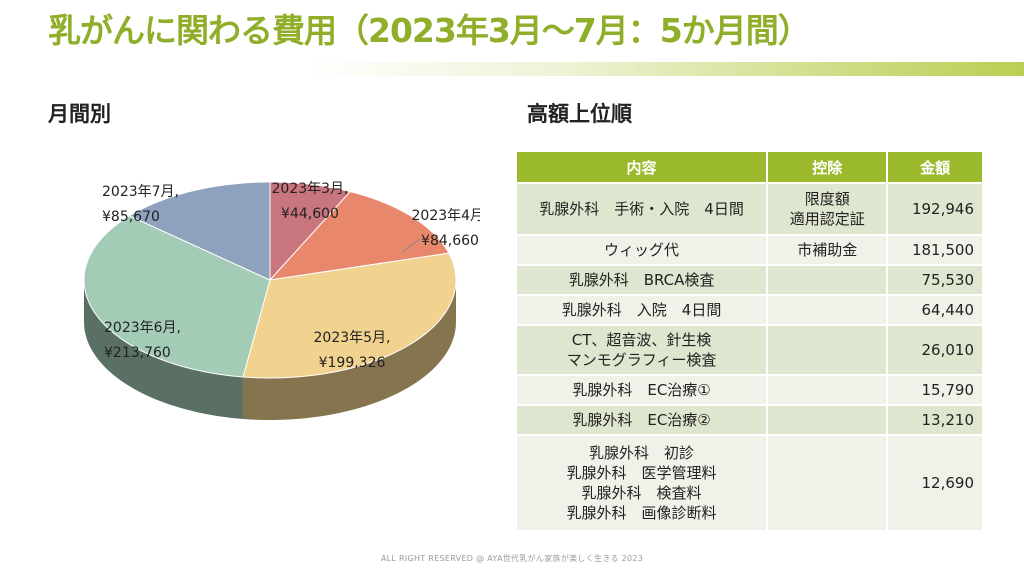 The image size is (1024, 576). I want to click on row-amount: 64,440, so click(936, 310).